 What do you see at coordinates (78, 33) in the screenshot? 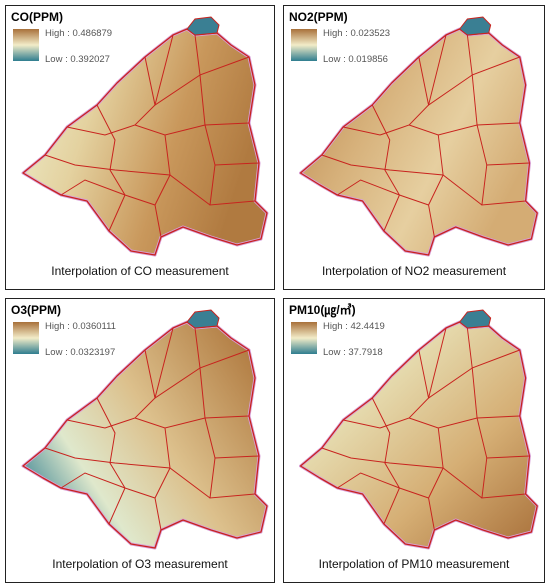
I see `legend-high: High : 0.486879` at bounding box center [78, 33].